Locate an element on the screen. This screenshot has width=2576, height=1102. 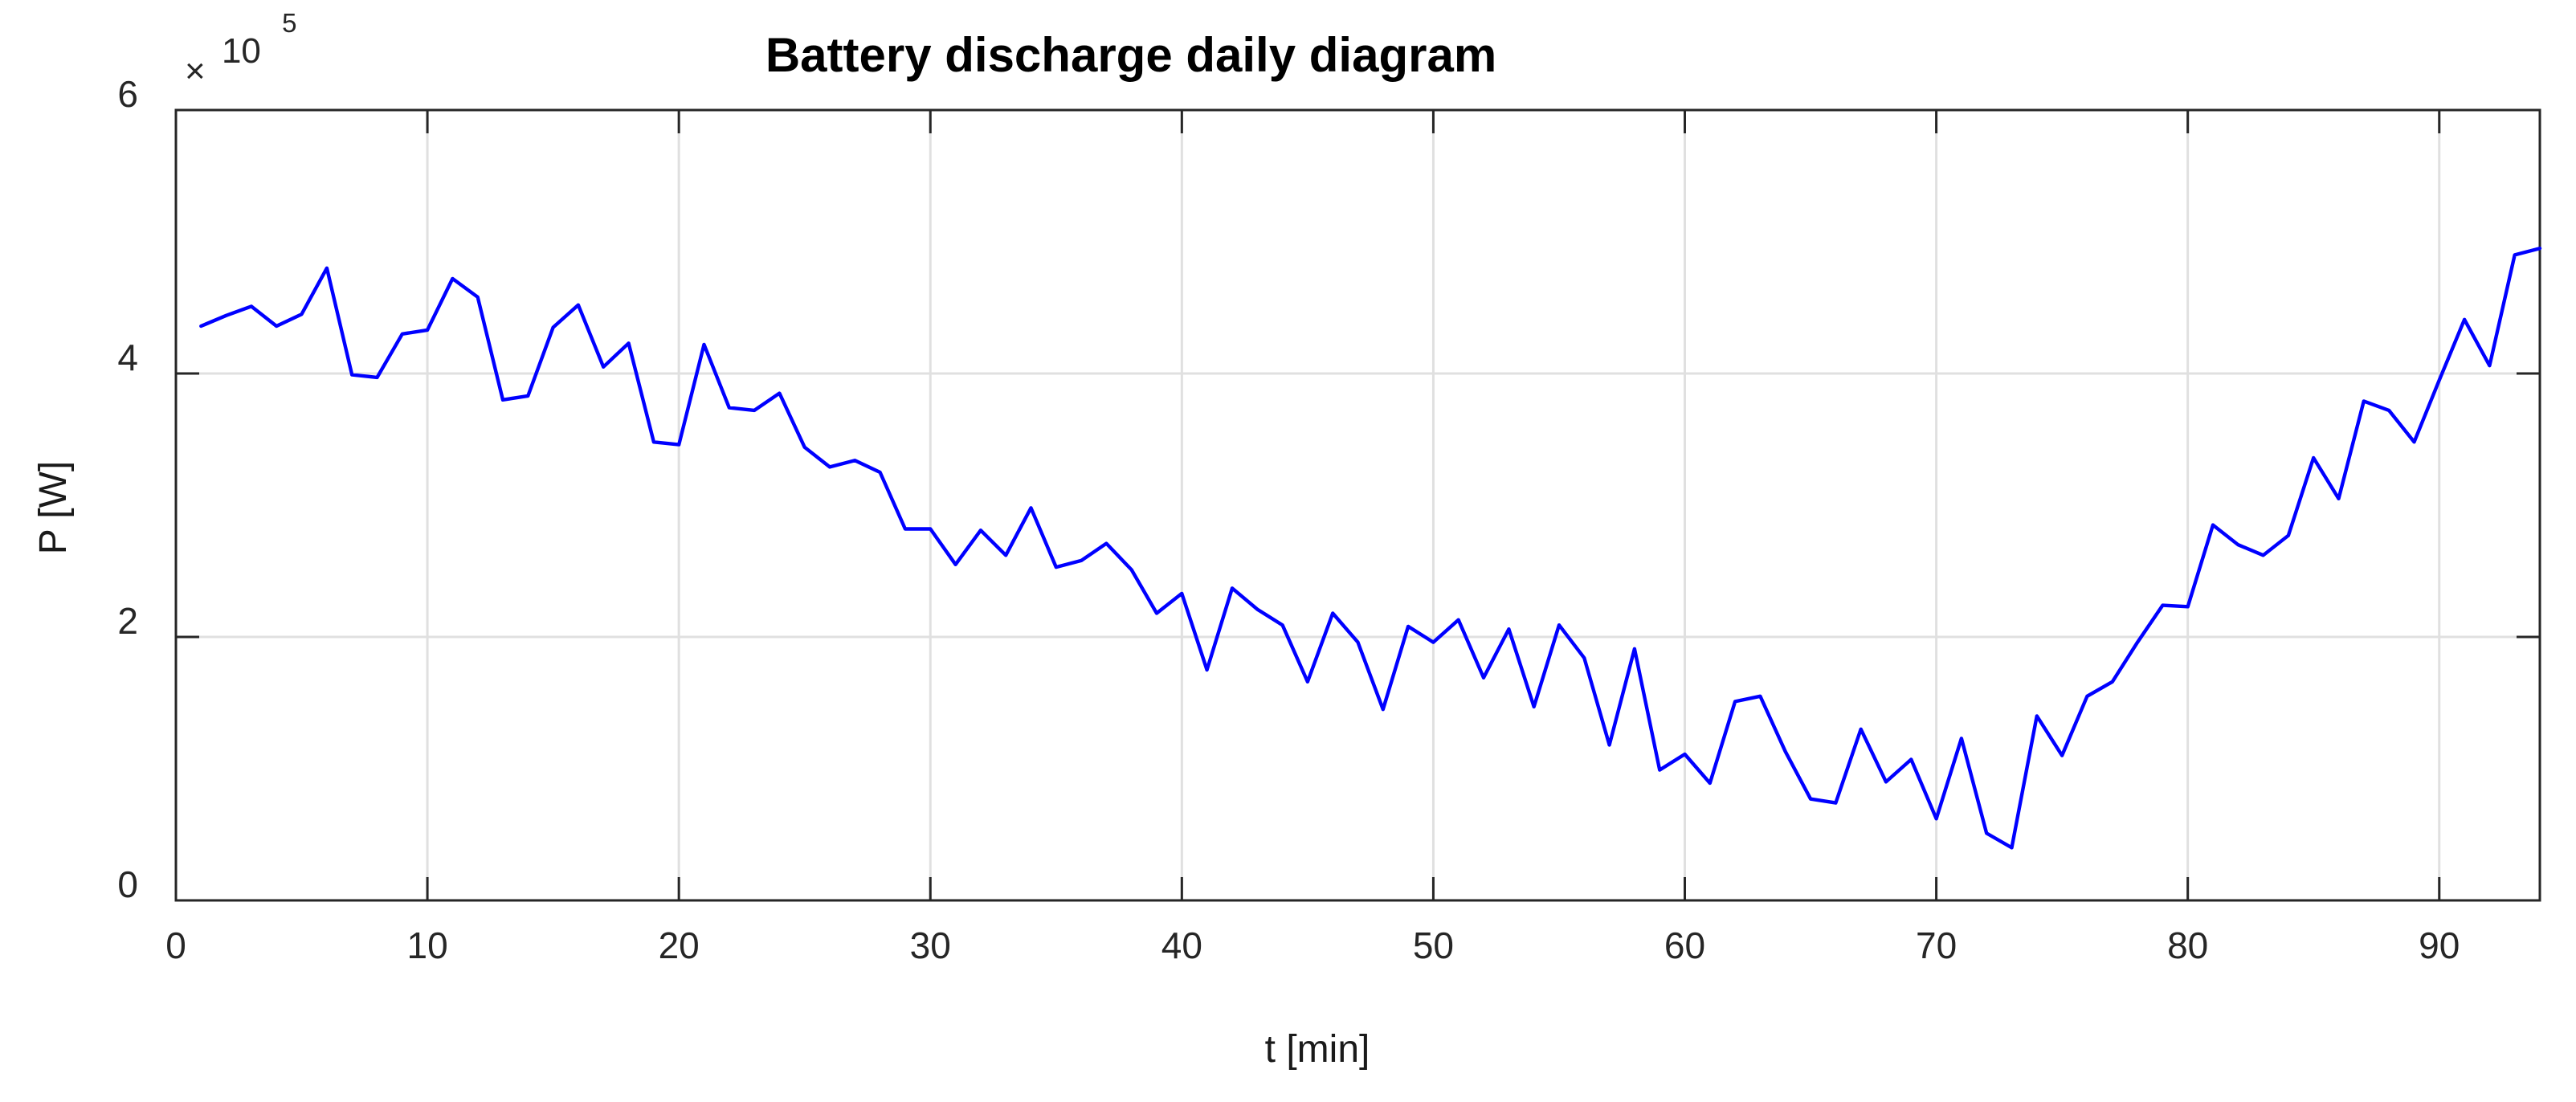
y-tick-label: 6 is located at coordinates (127, 94).